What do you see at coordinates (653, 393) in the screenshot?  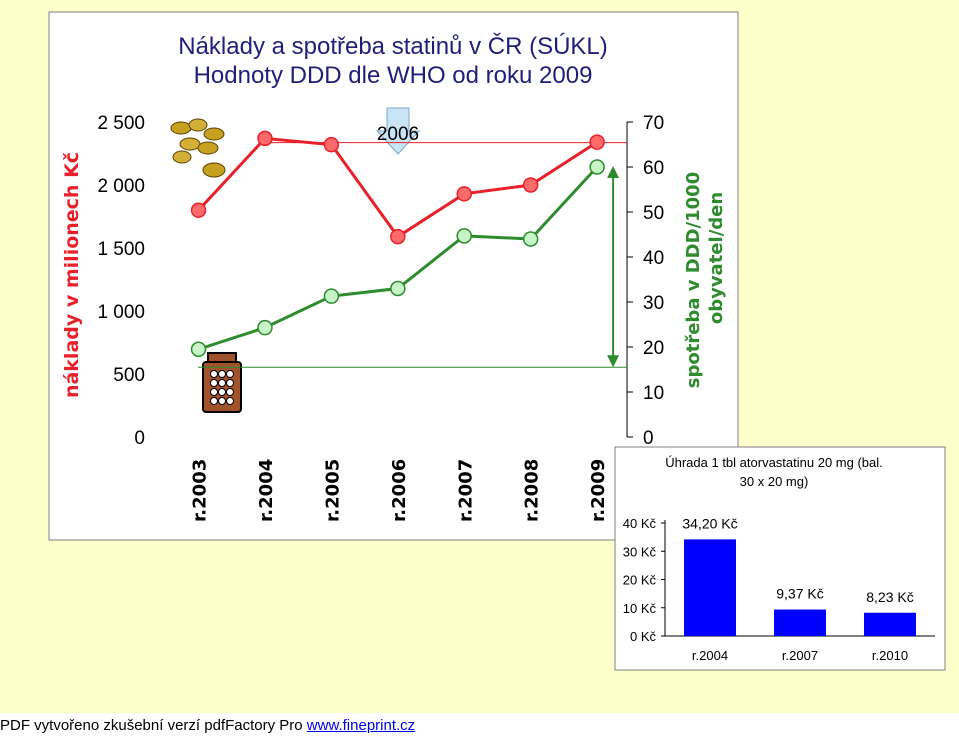 I see `y2-tick-label: 10` at bounding box center [653, 393].